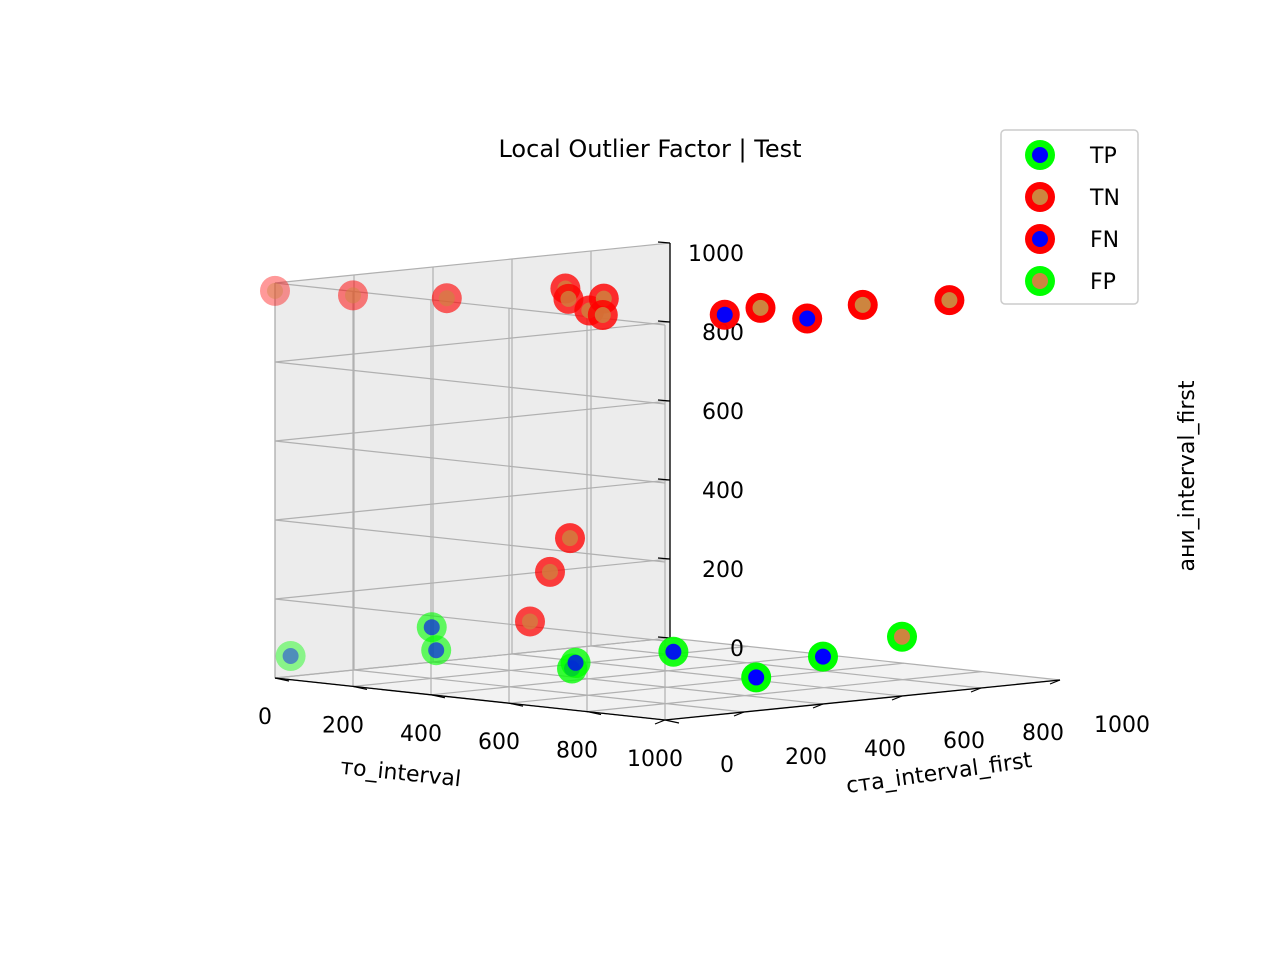 This screenshot has width=1280, height=960. What do you see at coordinates (737, 649) in the screenshot?
I see `z-tick-label: 0` at bounding box center [737, 649].